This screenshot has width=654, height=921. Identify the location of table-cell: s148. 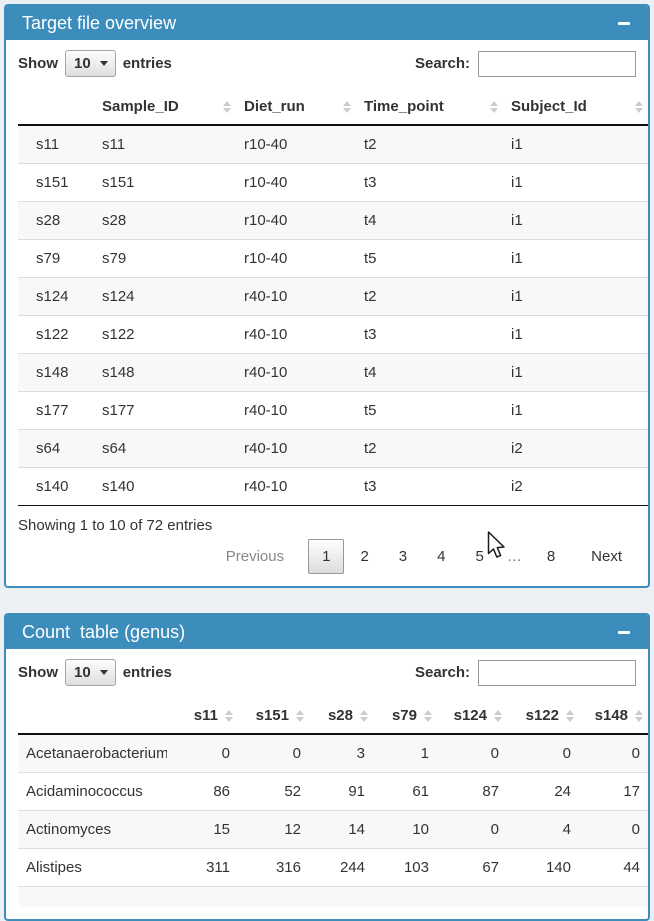
(165, 372).